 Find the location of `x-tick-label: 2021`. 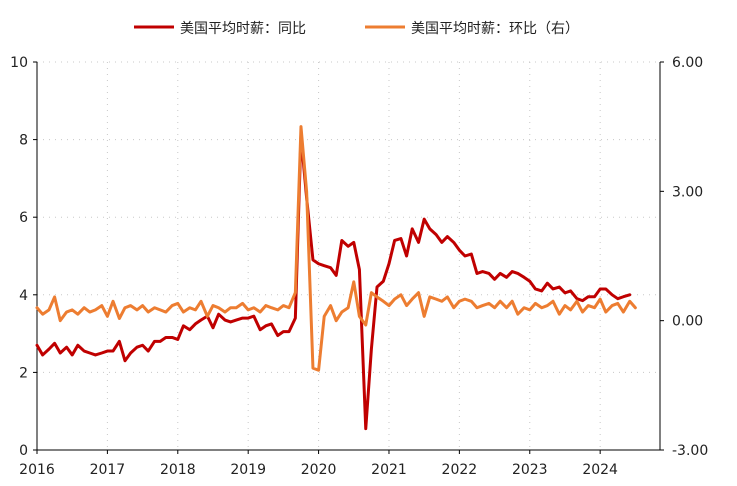

x-tick-label: 2021 is located at coordinates (389, 470).